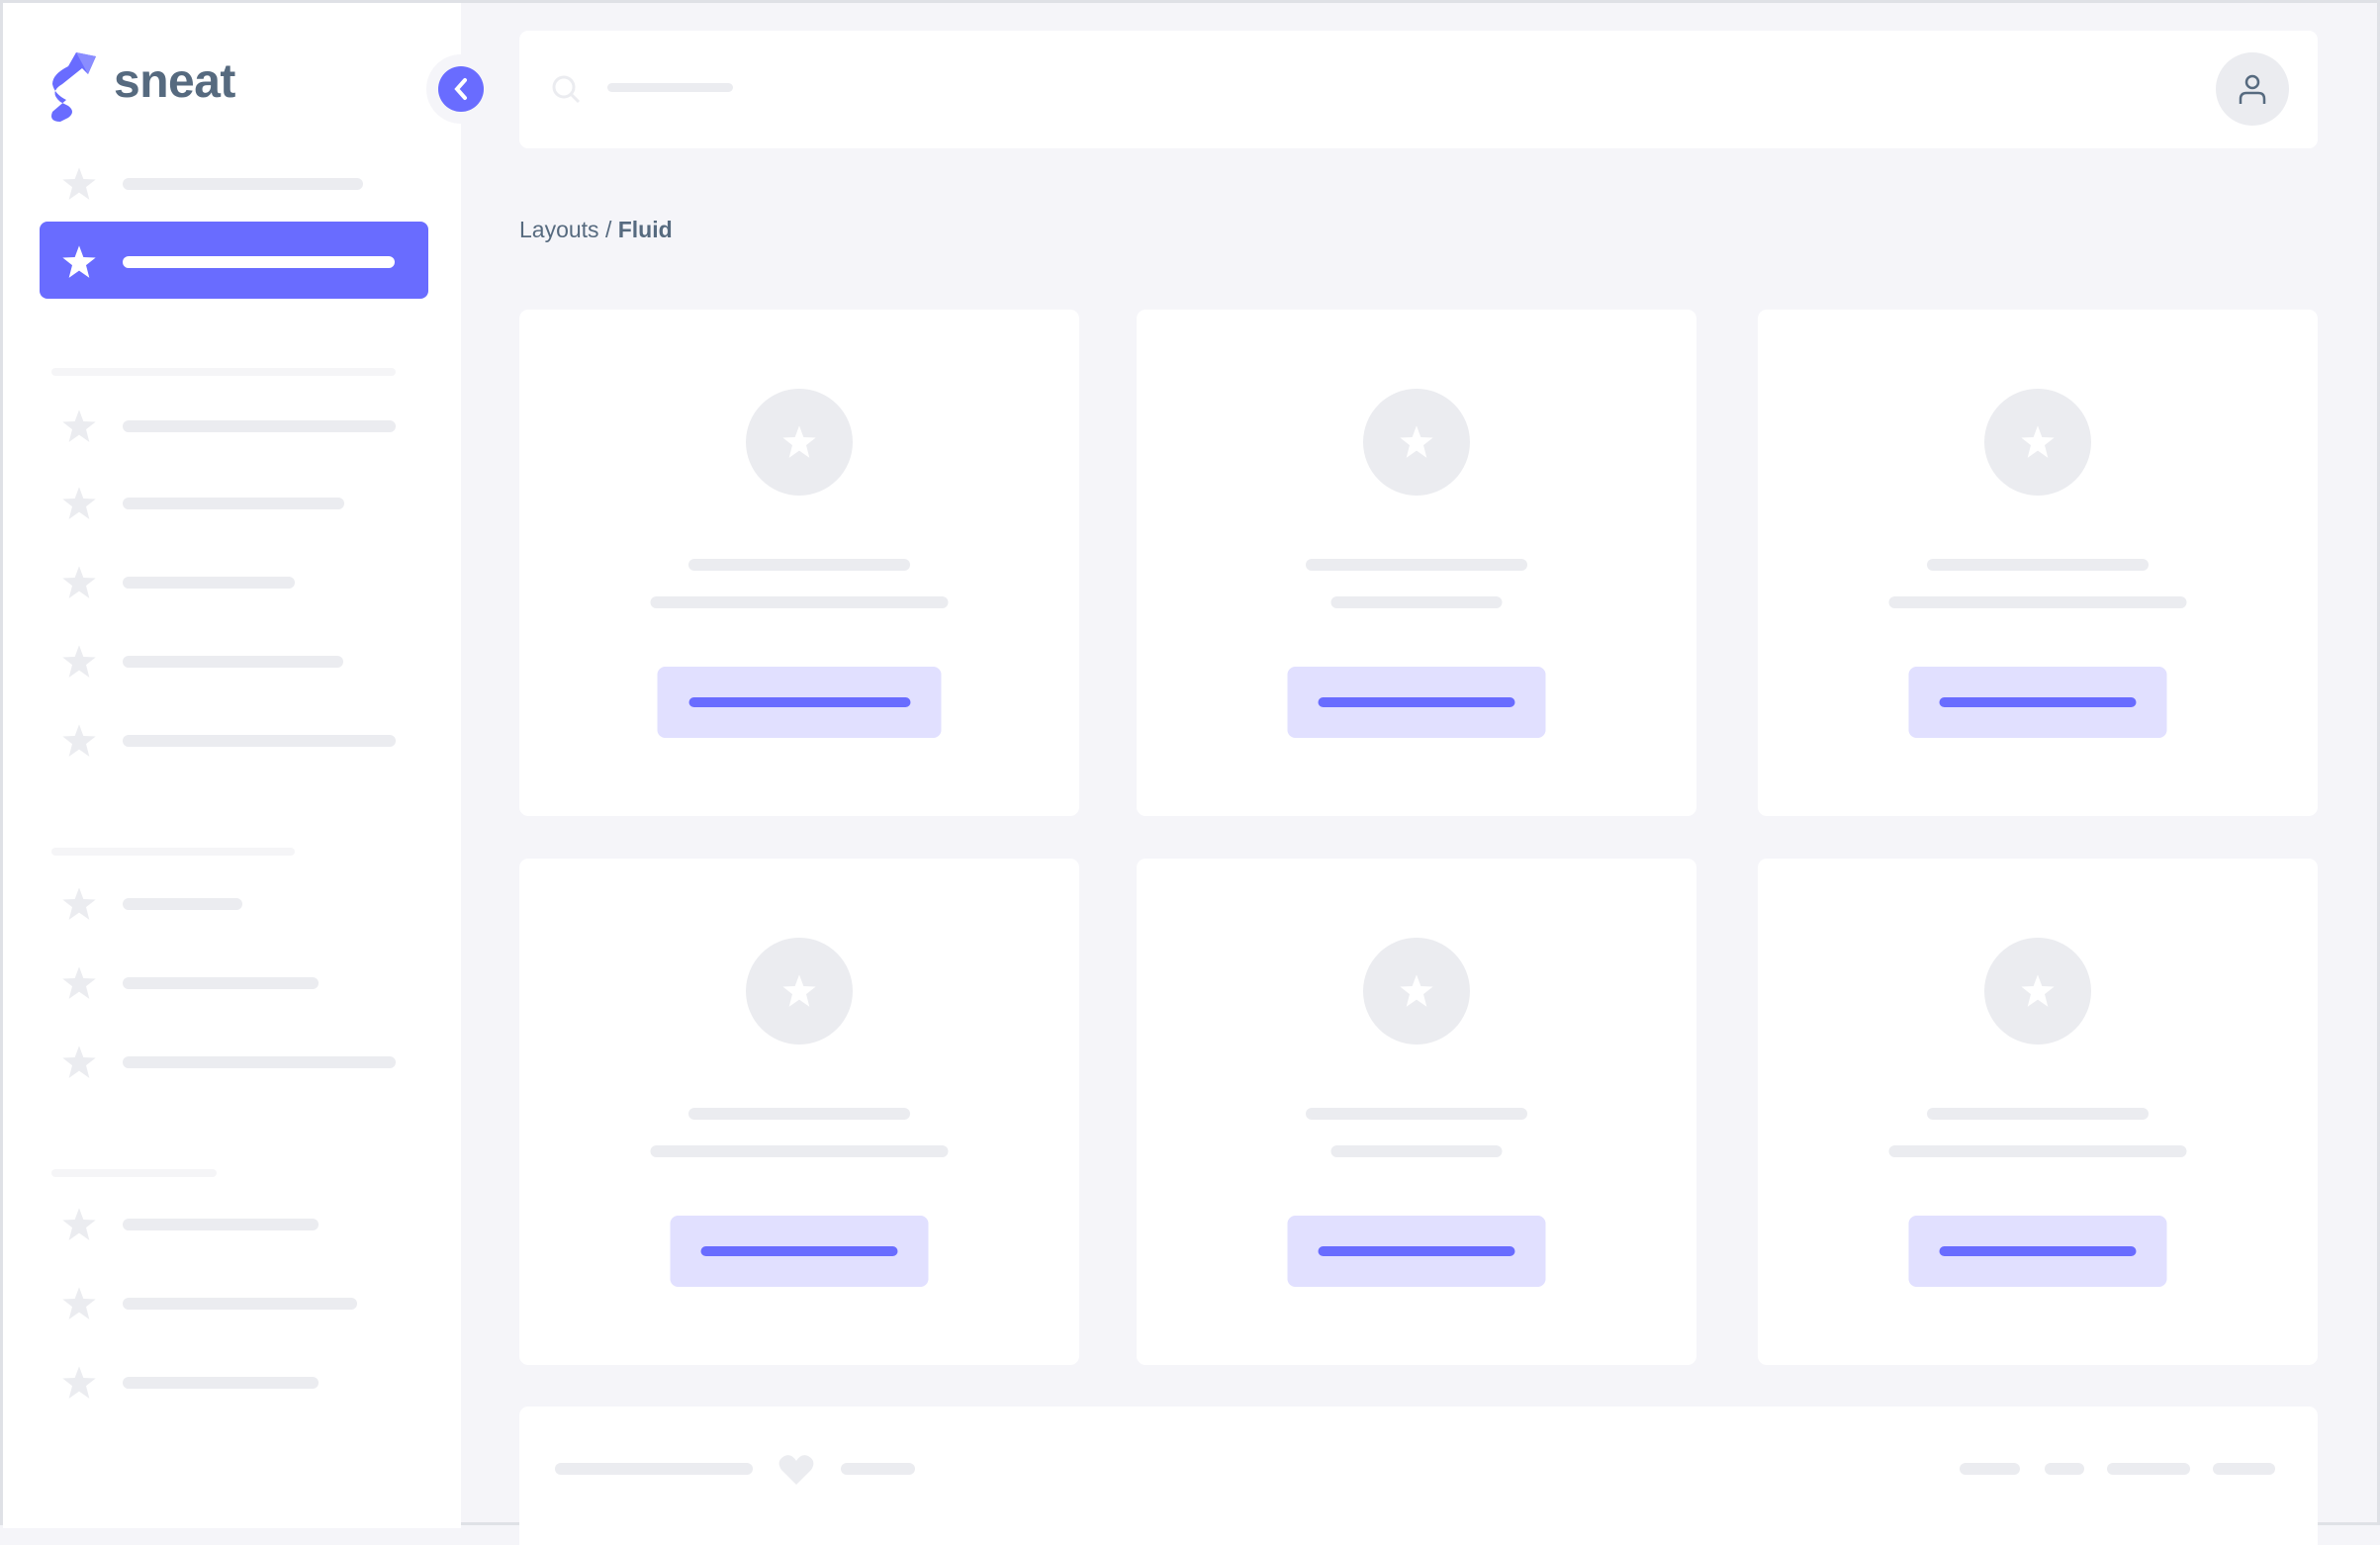 This screenshot has height=1545, width=2380. What do you see at coordinates (174, 81) in the screenshot?
I see `brand-name: sneat` at bounding box center [174, 81].